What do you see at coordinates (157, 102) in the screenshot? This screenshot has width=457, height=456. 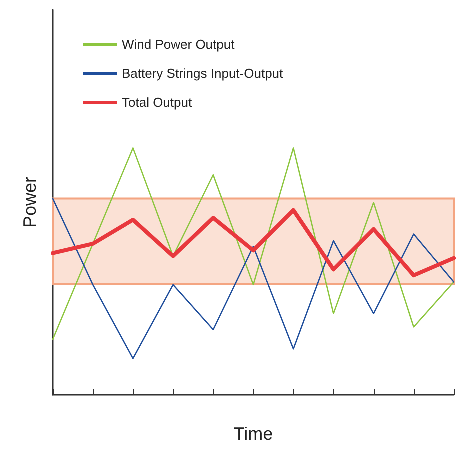 I see `legend-label: Total Output` at bounding box center [157, 102].